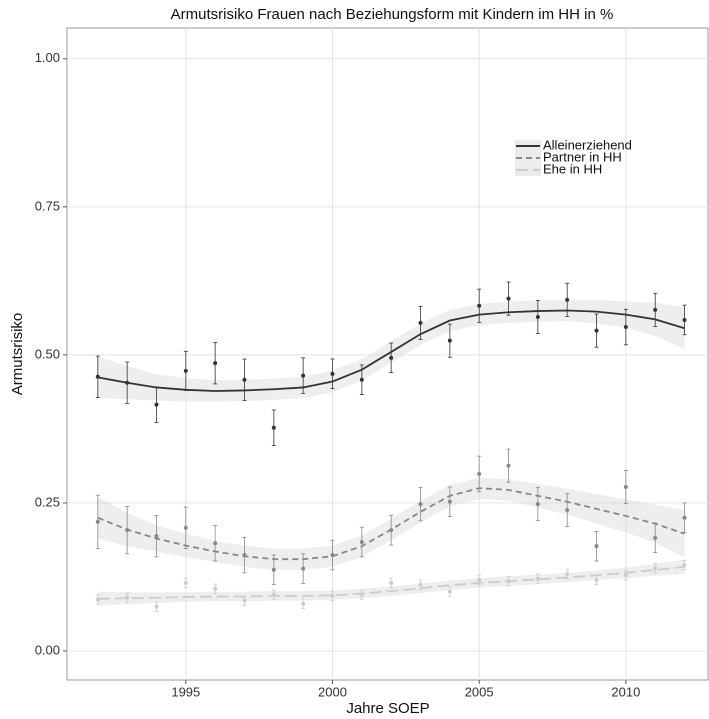 Image resolution: width=709 pixels, height=719 pixels. What do you see at coordinates (625, 691) in the screenshot?
I see `x-tick-label: 2010` at bounding box center [625, 691].